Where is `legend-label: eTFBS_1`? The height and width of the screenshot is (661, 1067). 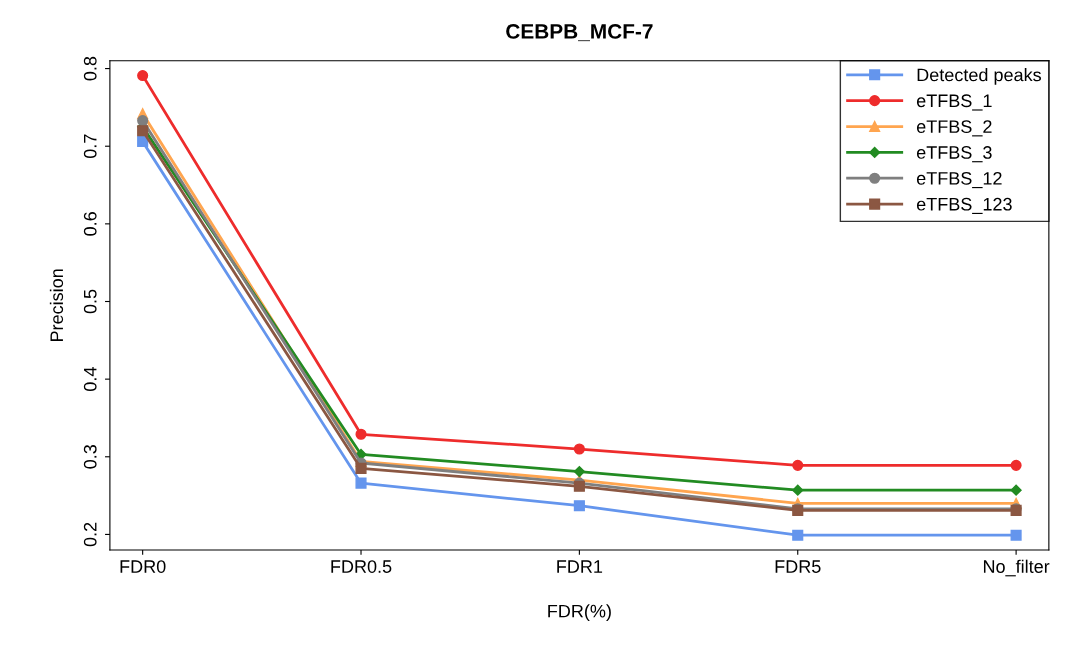 legend-label: eTFBS_1 is located at coordinates (954, 102).